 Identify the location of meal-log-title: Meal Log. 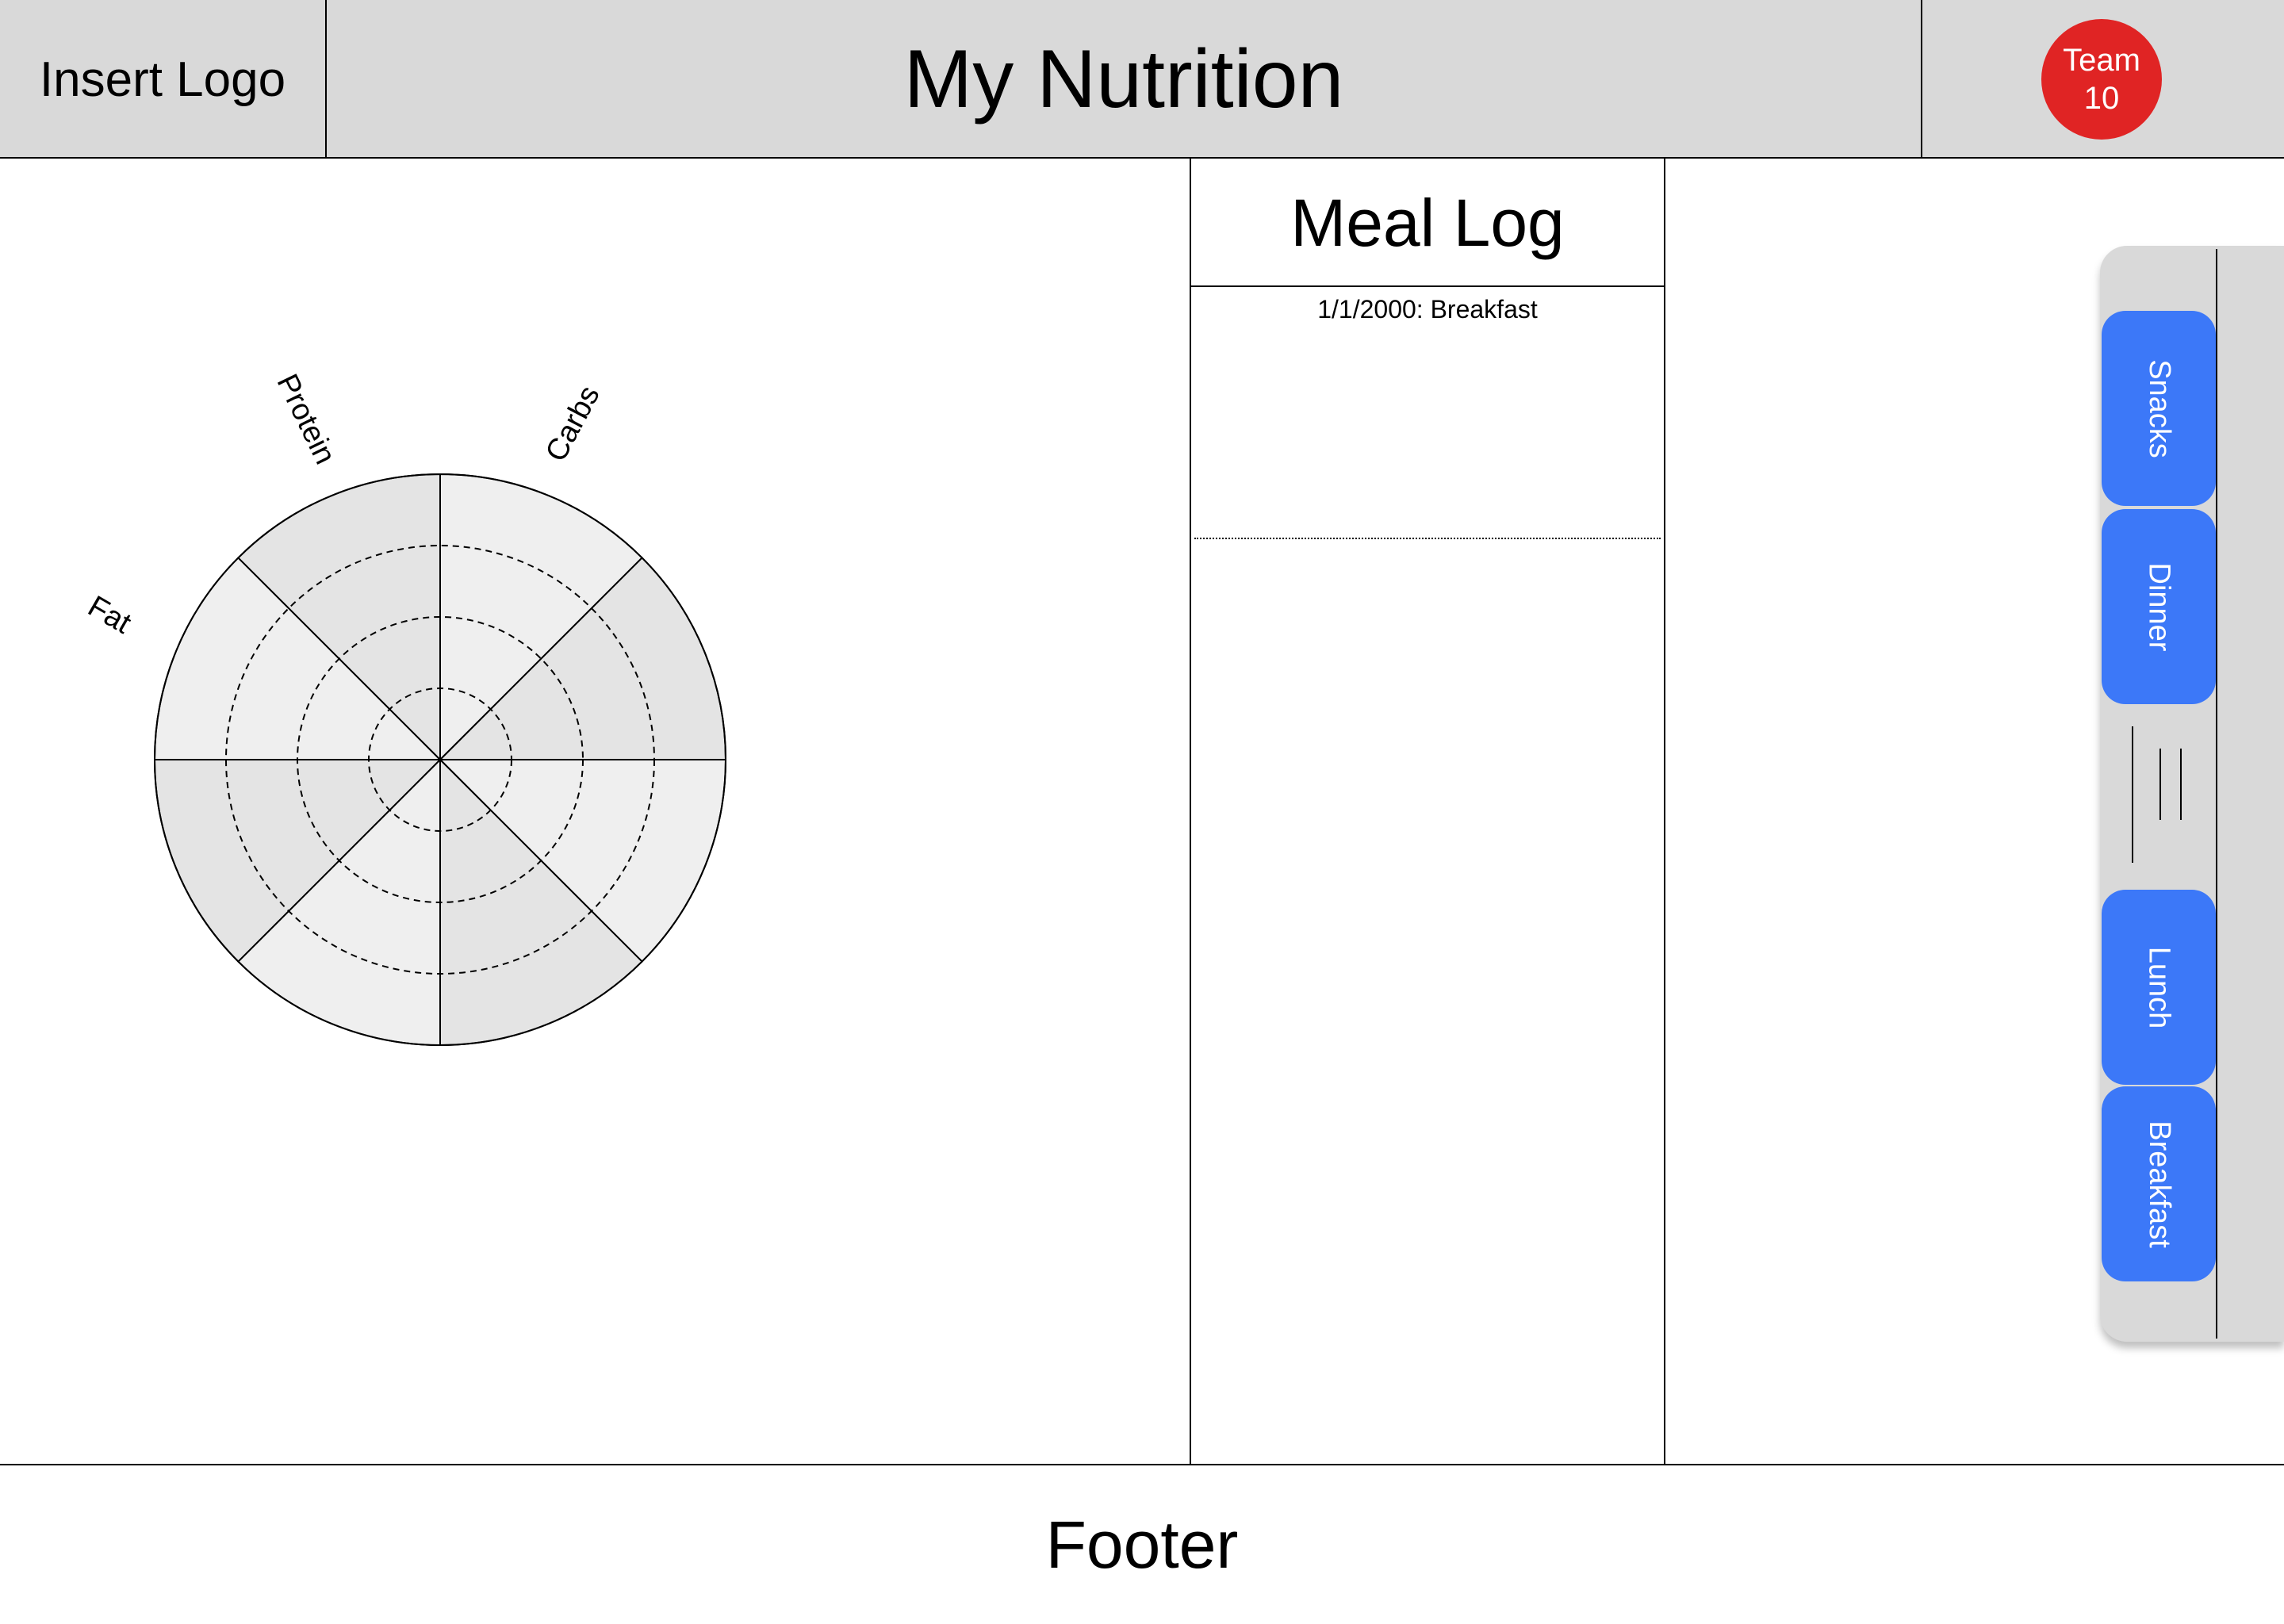
(1427, 223).